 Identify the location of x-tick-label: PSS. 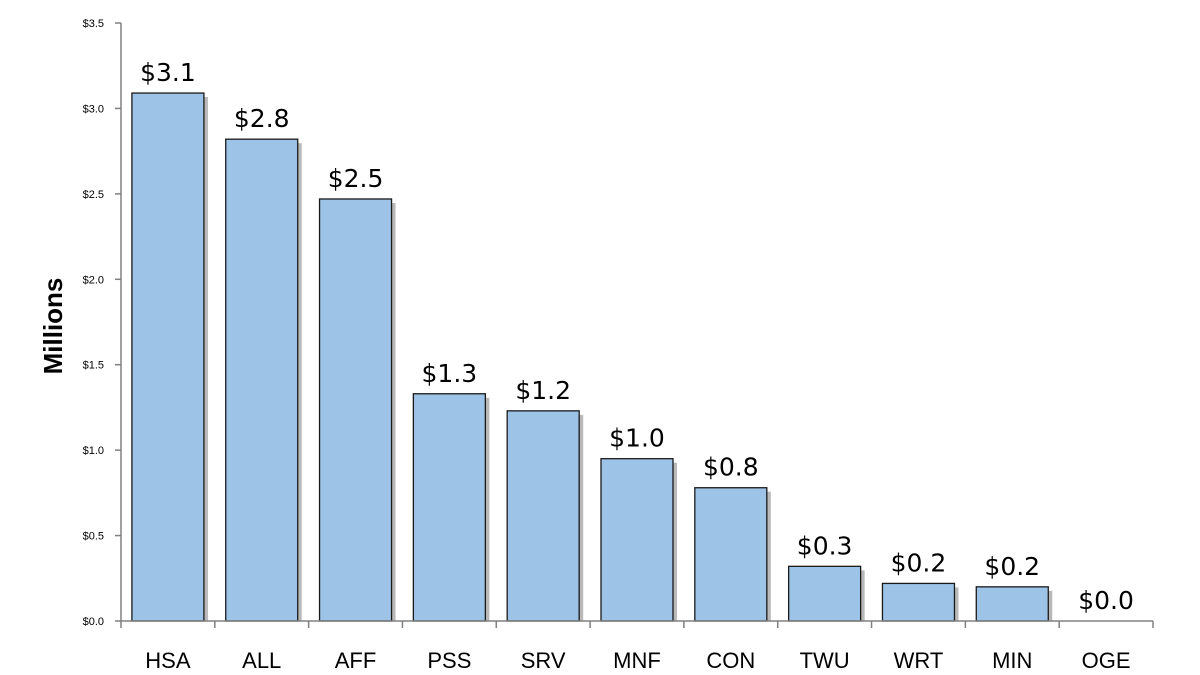
(449, 660).